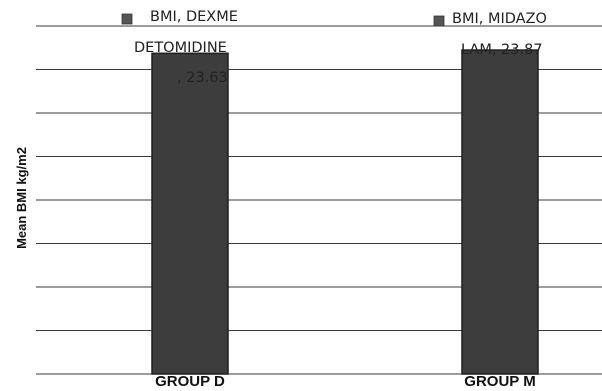 The width and height of the screenshot is (602, 391). I want to click on x-tick-group-m: GROUP M, so click(499, 381).